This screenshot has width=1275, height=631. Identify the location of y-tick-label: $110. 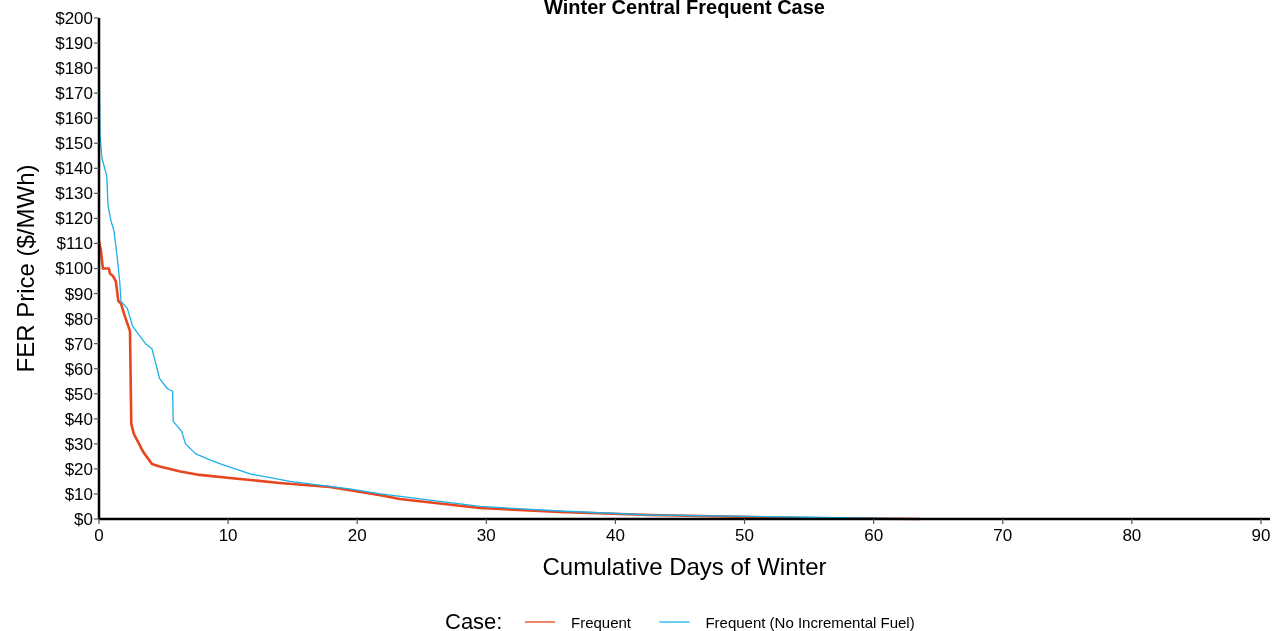
(74, 244).